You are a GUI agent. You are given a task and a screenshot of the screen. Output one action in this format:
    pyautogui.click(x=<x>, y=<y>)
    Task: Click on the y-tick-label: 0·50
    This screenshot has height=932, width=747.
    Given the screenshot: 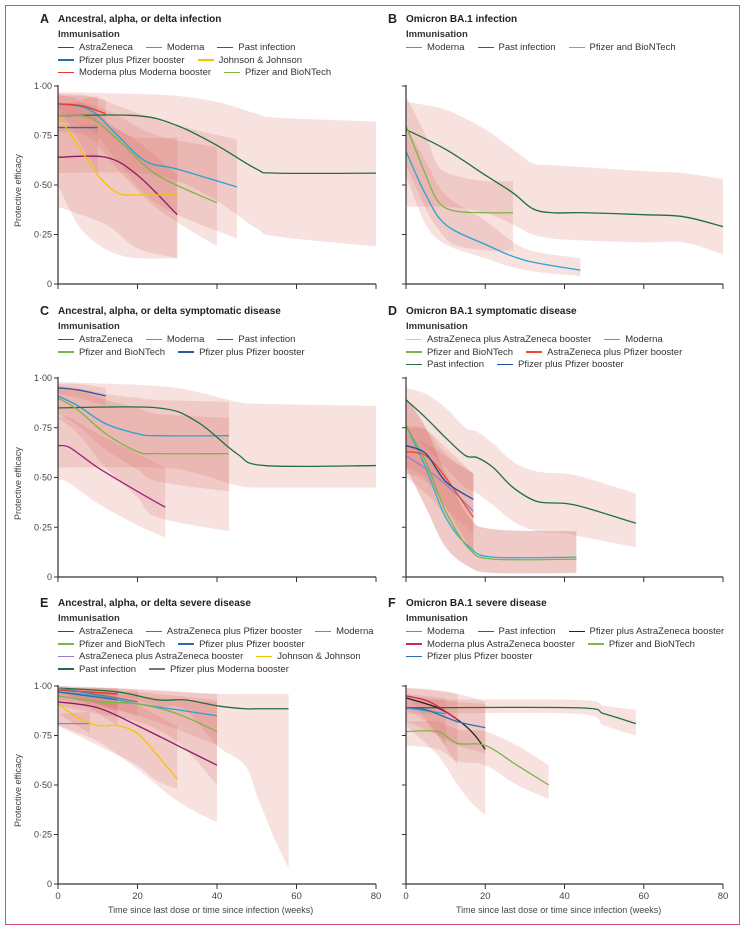 What is the action you would take?
    pyautogui.click(x=43, y=185)
    